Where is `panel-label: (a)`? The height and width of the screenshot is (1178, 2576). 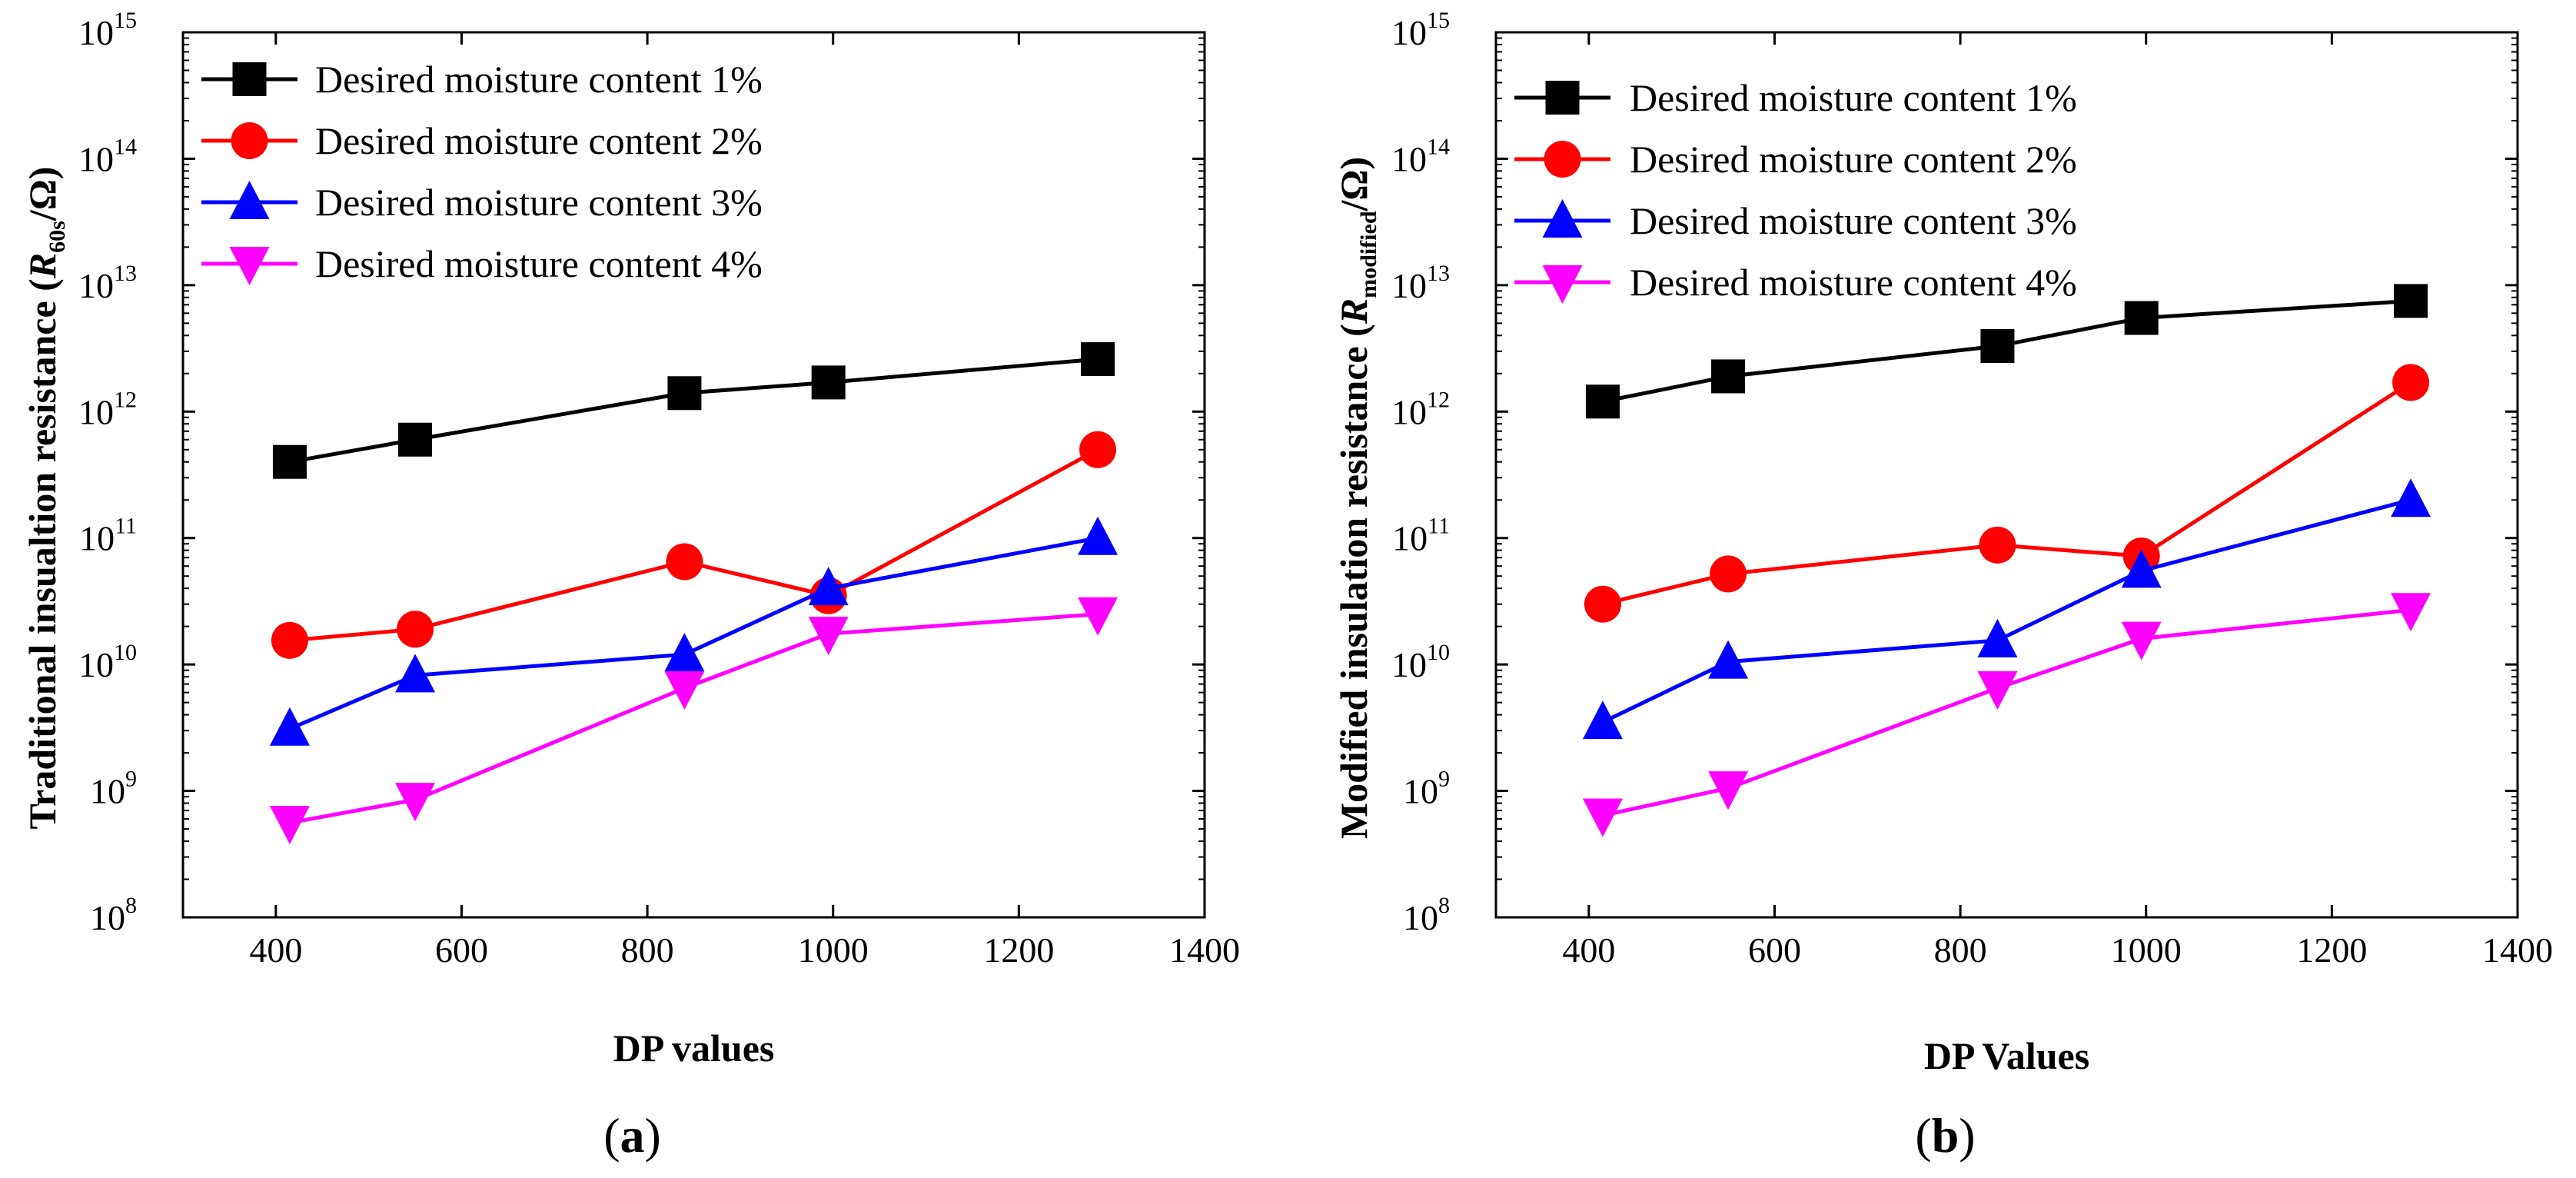 panel-label: (a) is located at coordinates (632, 1135).